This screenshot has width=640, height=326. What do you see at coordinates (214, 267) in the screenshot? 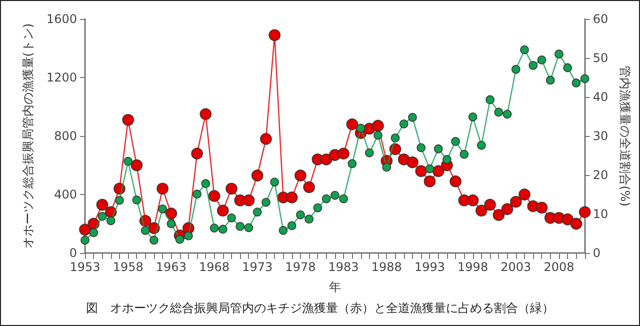
I see `x-tick-label: 1968` at bounding box center [214, 267].